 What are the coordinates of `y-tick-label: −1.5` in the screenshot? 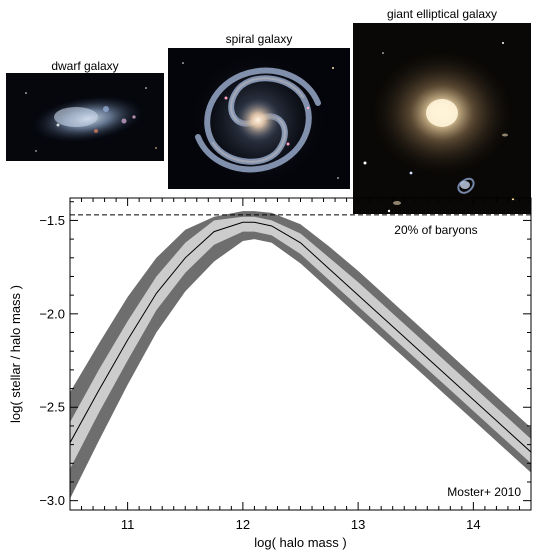 It's located at (52, 220).